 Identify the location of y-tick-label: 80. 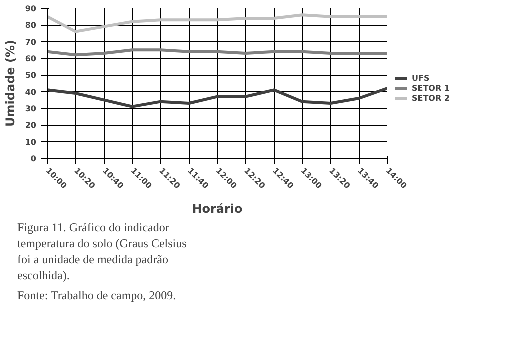
(31, 25).